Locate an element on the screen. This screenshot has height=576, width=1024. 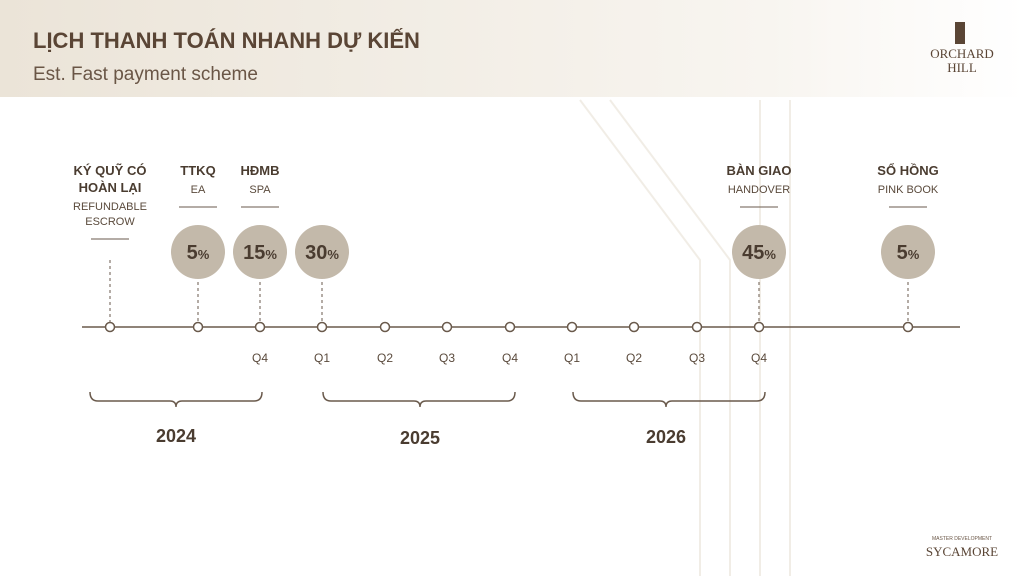
milestone-subtitle: SPA is located at coordinates (260, 190).